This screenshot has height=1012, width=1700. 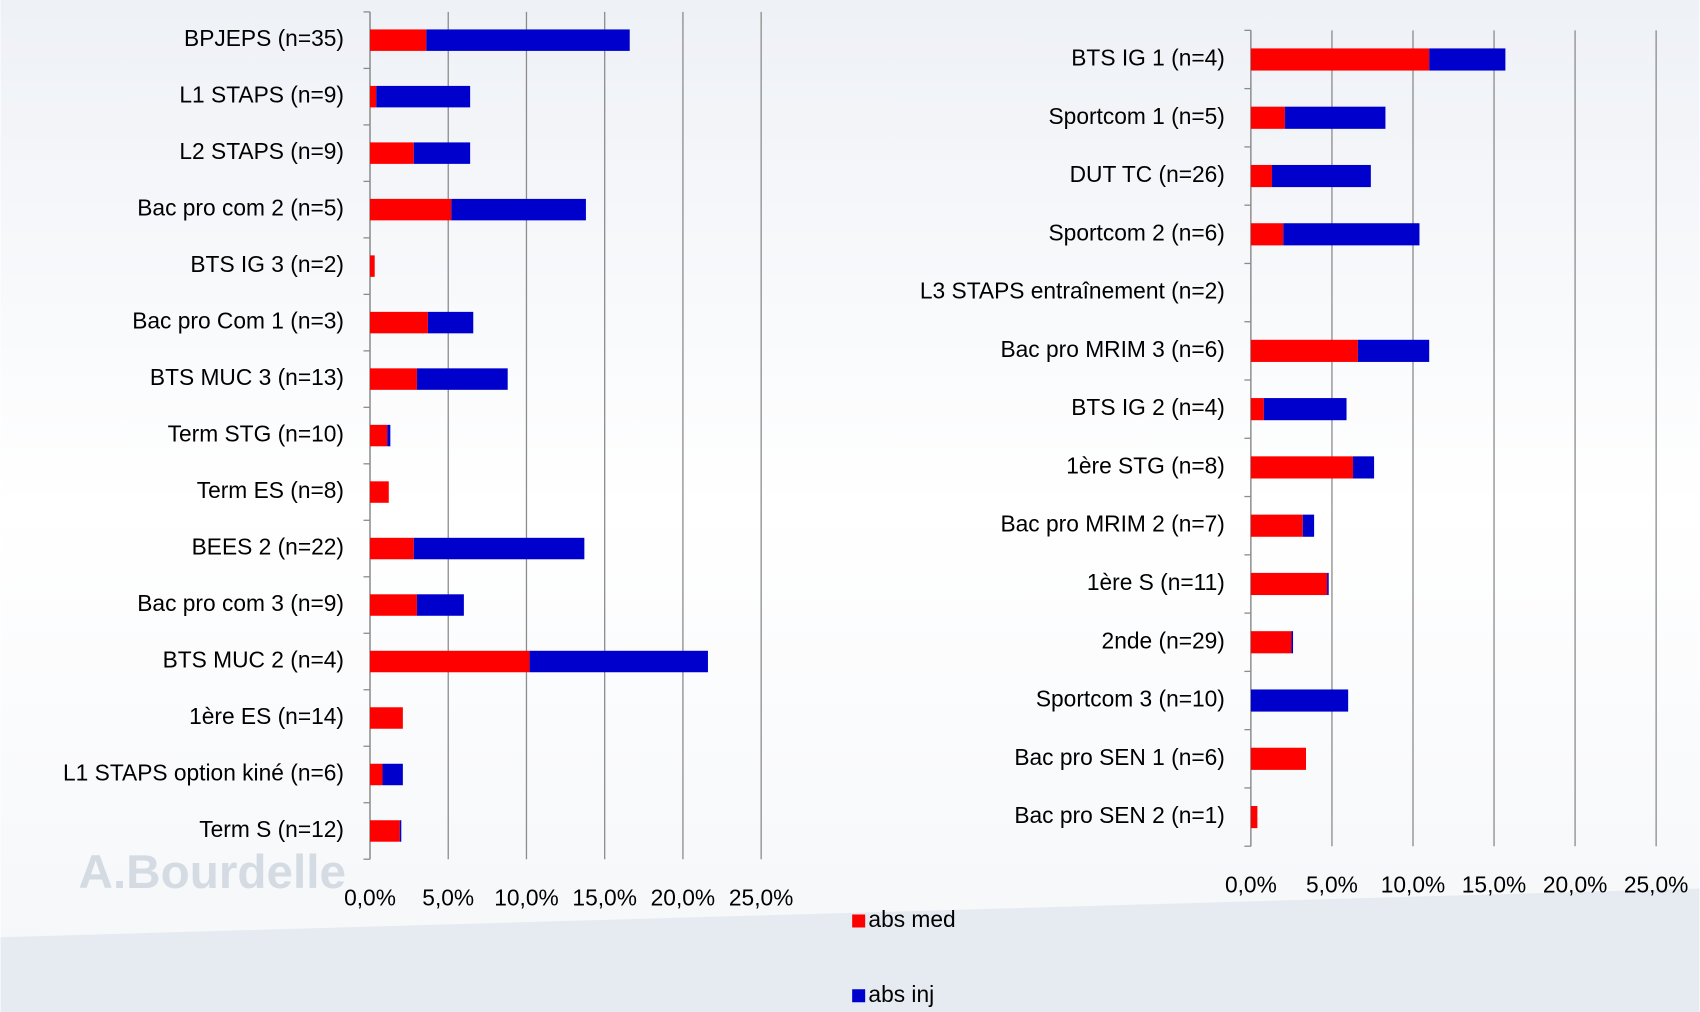 I want to click on y-tick-label: Bac pro com 3 (n=9), so click(x=240, y=603).